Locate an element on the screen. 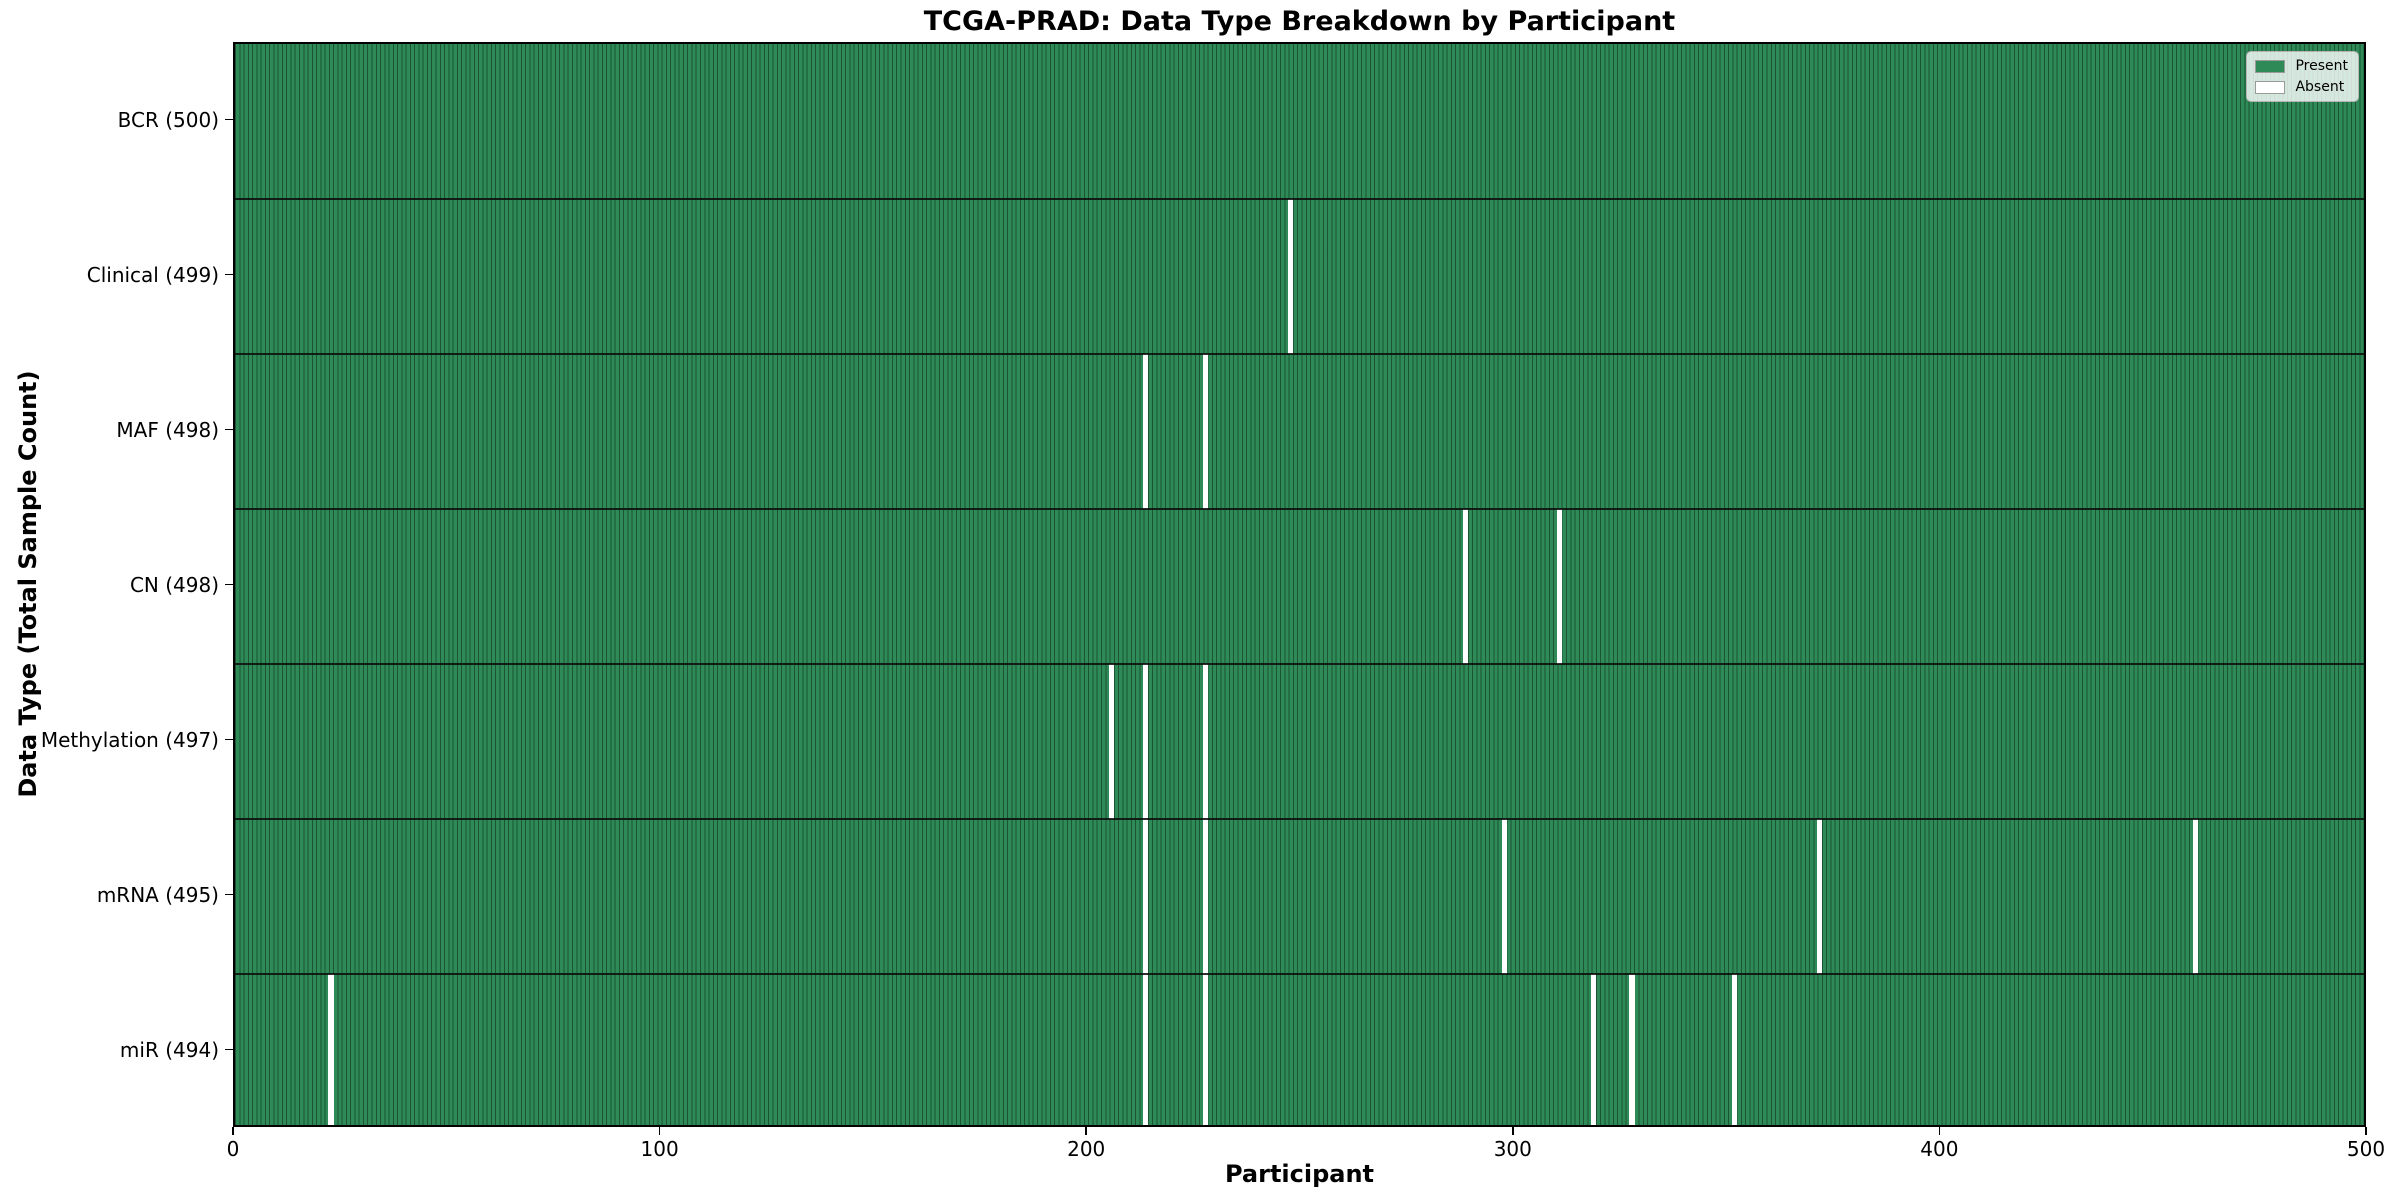  y-tick-label: BCR (500) is located at coordinates (168, 119).